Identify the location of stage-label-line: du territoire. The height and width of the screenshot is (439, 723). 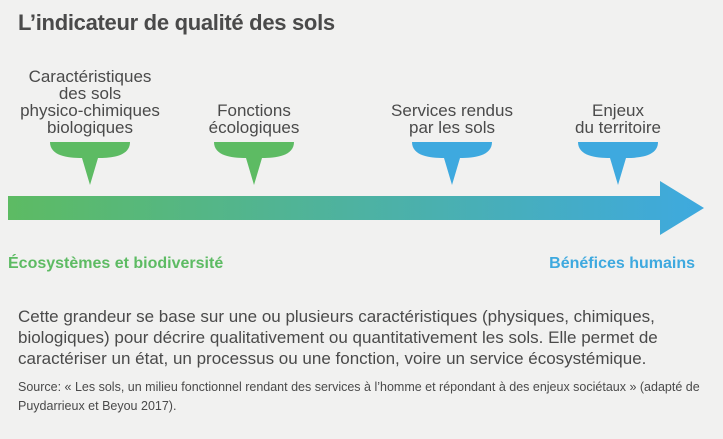
(618, 127).